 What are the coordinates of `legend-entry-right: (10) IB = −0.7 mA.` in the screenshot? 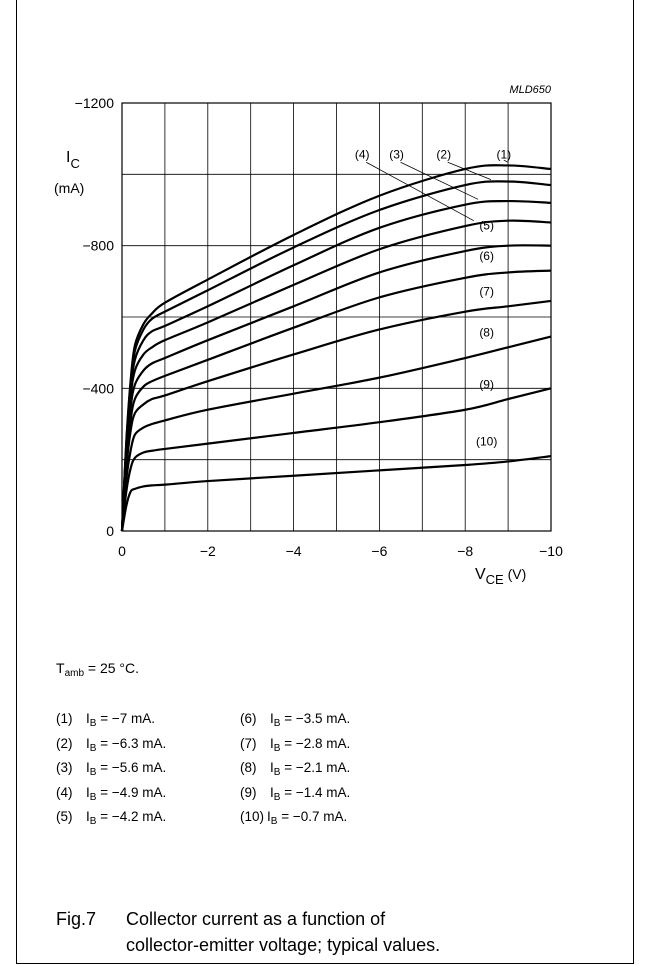 It's located at (293, 818).